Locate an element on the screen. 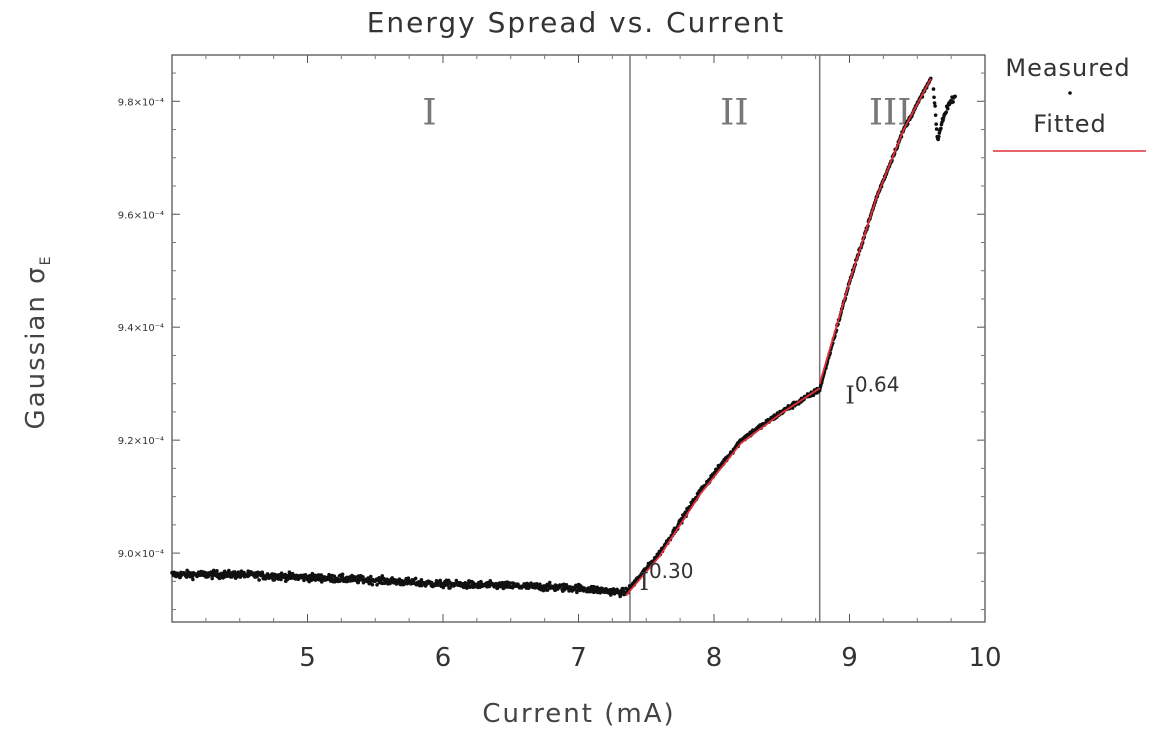  y-axis-label-main: Gaussian σ is located at coordinates (36, 347).